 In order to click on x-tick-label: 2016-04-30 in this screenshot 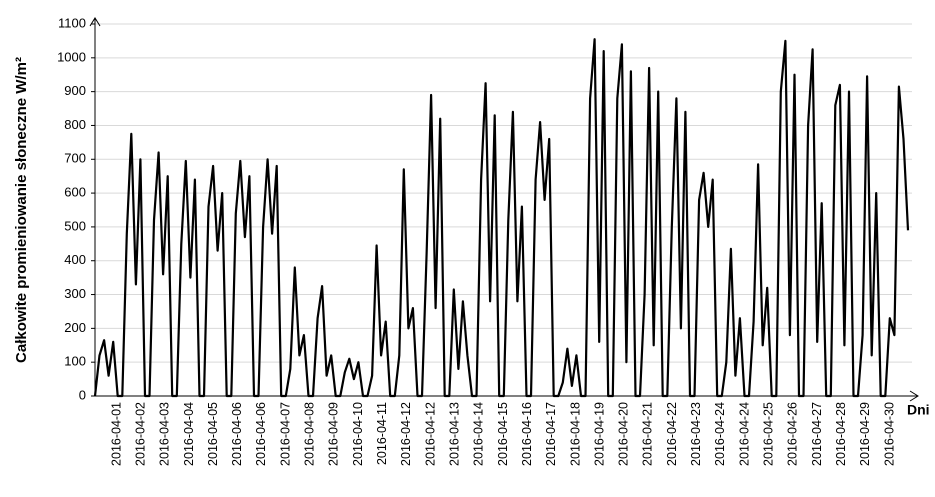, I will do `click(889, 434)`.